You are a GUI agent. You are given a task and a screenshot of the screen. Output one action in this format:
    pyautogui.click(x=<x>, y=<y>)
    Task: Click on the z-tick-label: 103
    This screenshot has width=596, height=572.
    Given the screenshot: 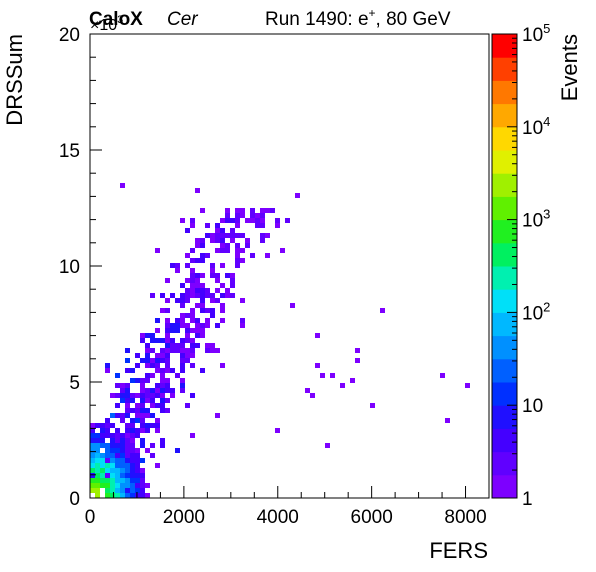 What is the action you would take?
    pyautogui.click(x=536, y=219)
    